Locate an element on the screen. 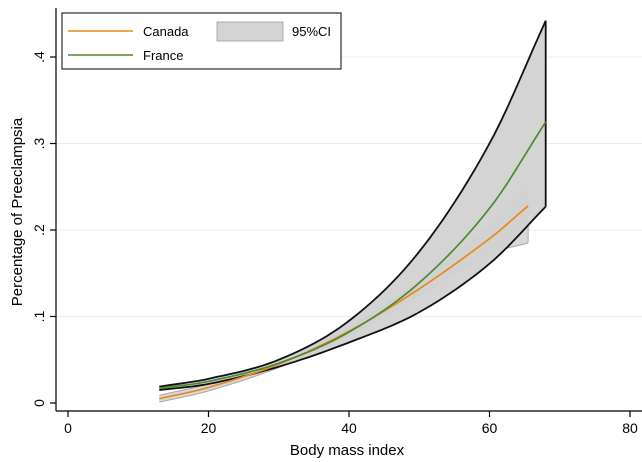  y-tick-label-0: 0 is located at coordinates (39, 403).